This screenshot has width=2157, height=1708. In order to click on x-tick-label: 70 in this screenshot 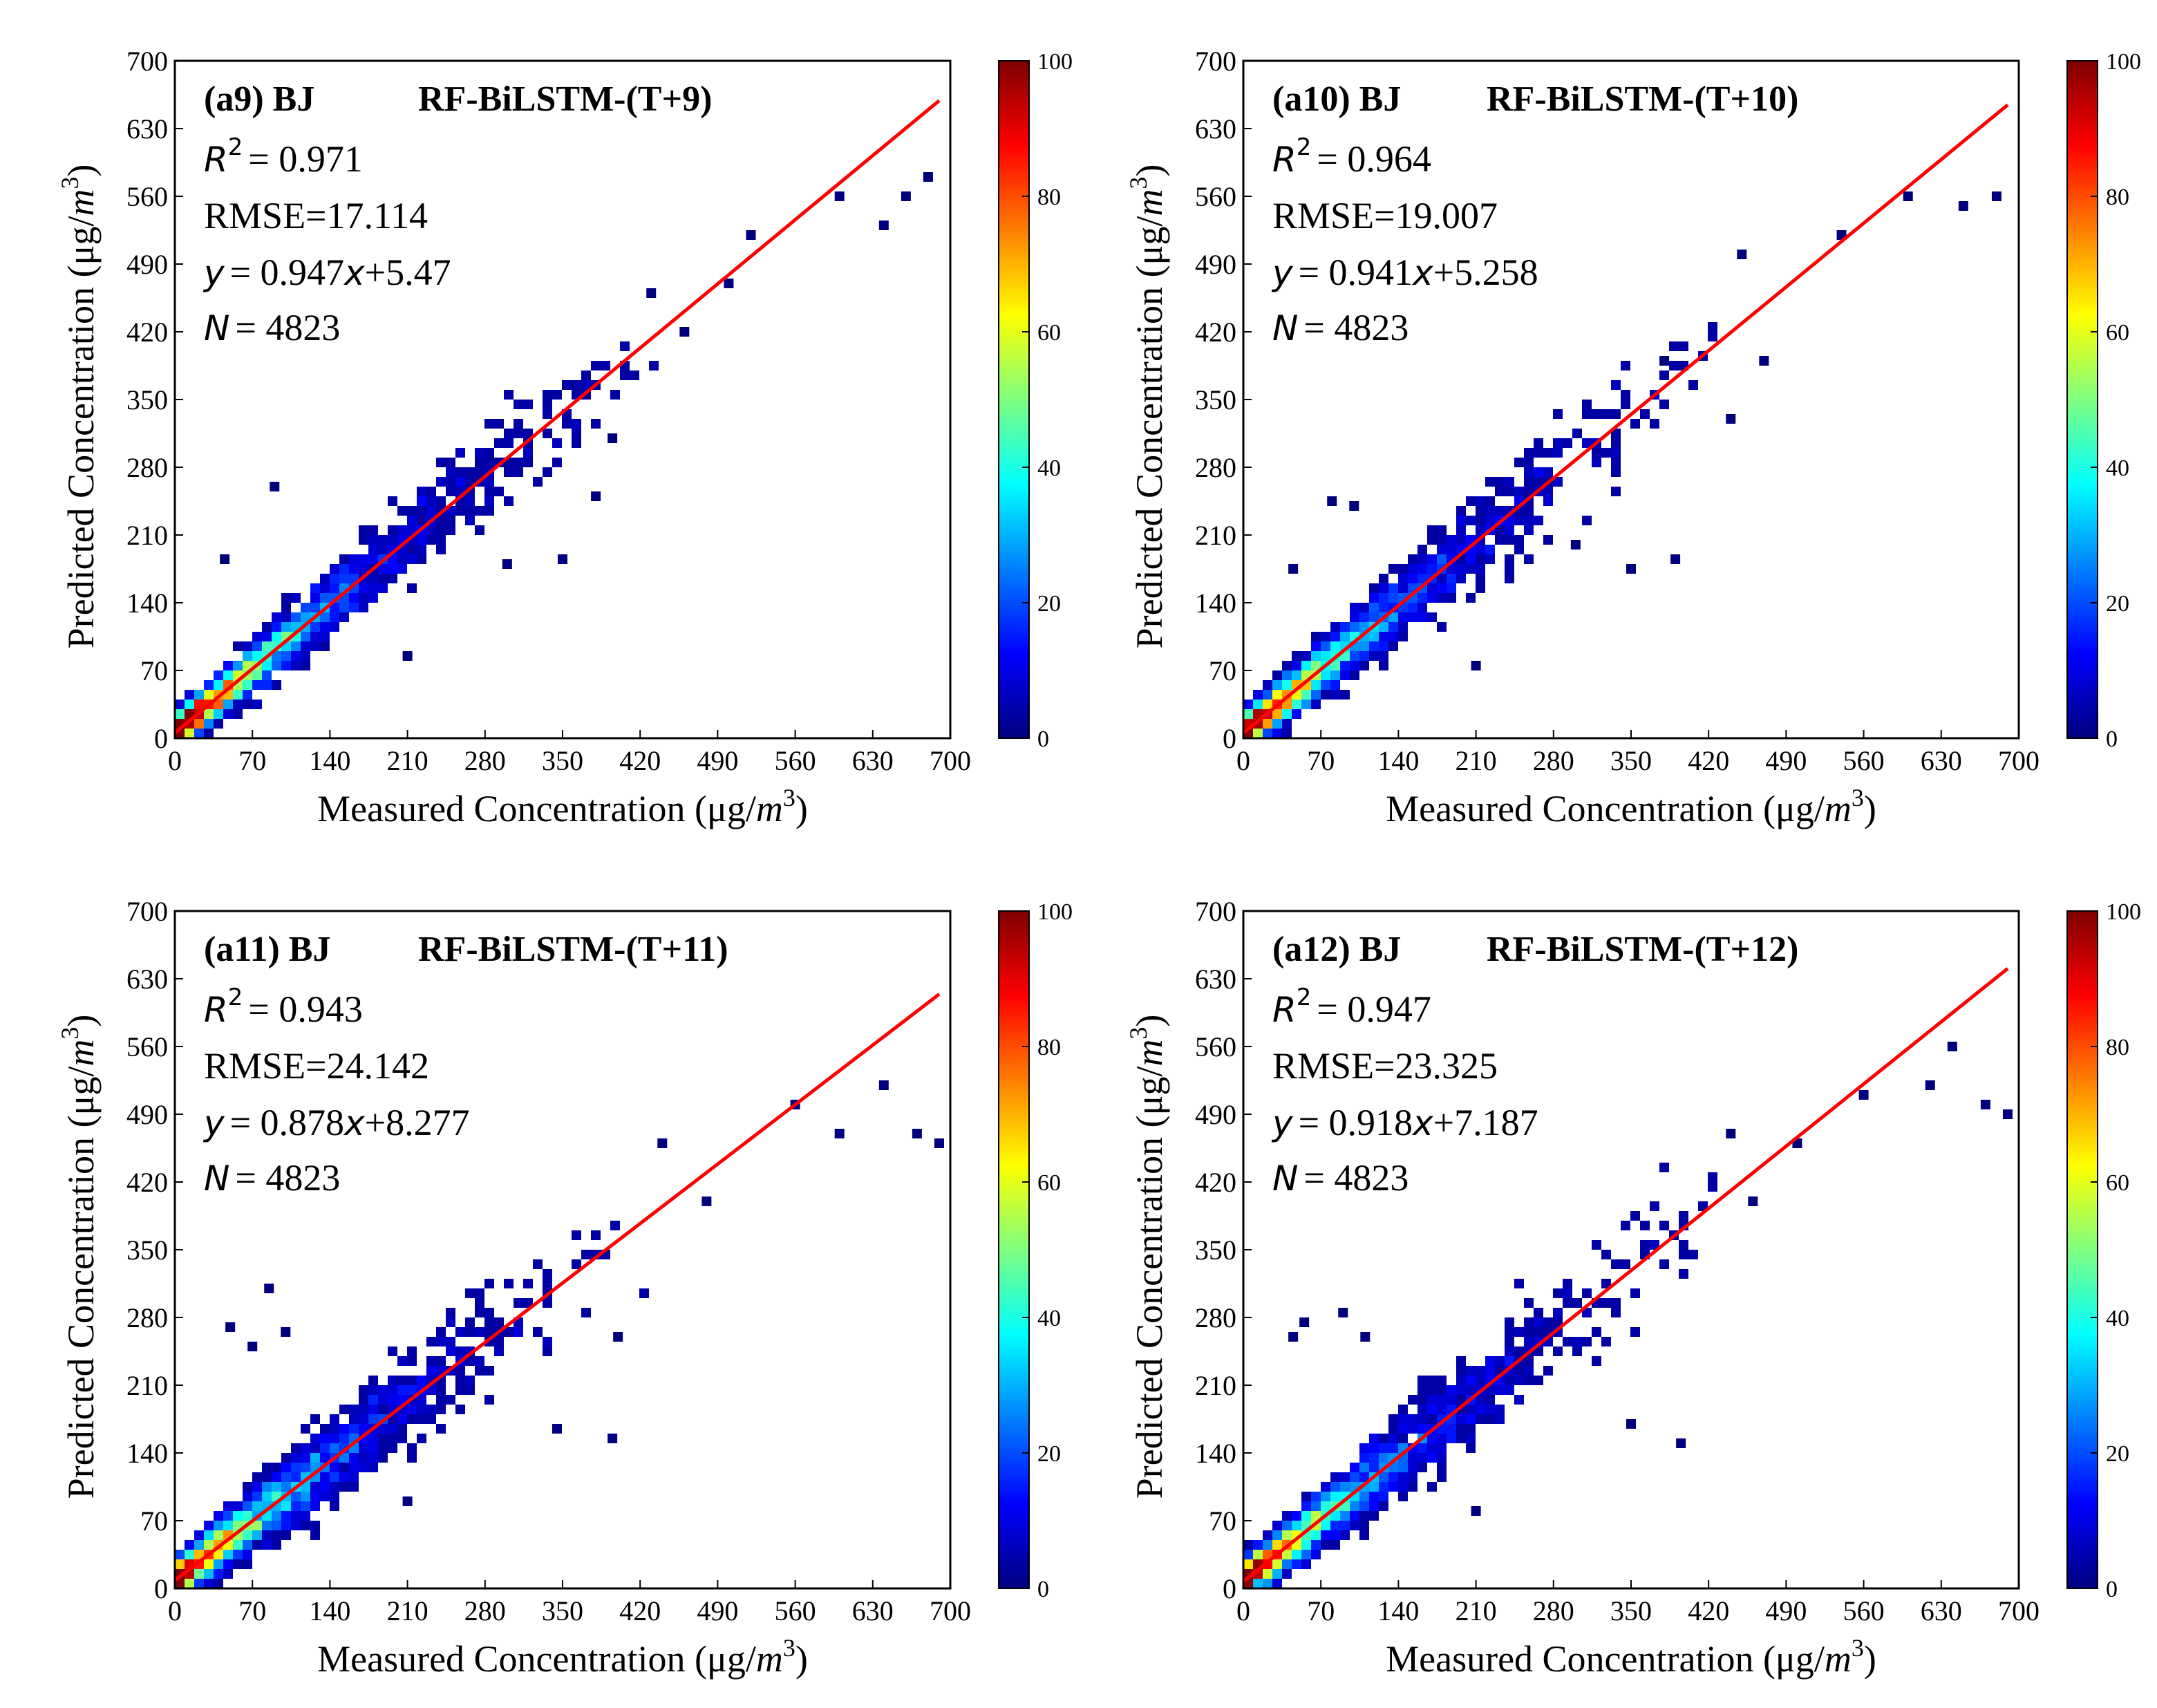, I will do `click(1321, 761)`.